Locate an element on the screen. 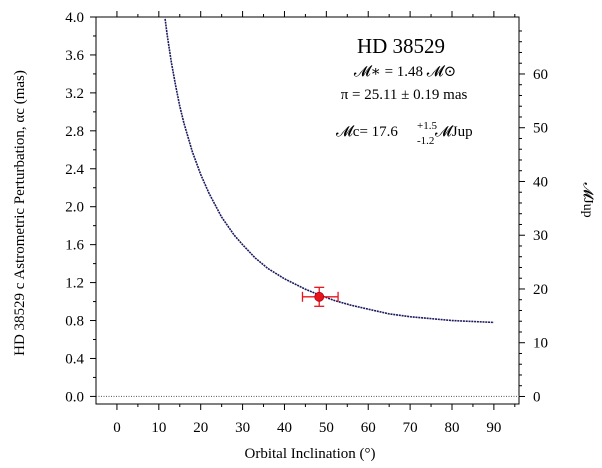 Image resolution: width=602 pixels, height=468 pixels. x-axis-label: Orbital Inclination (°) is located at coordinates (310, 454).